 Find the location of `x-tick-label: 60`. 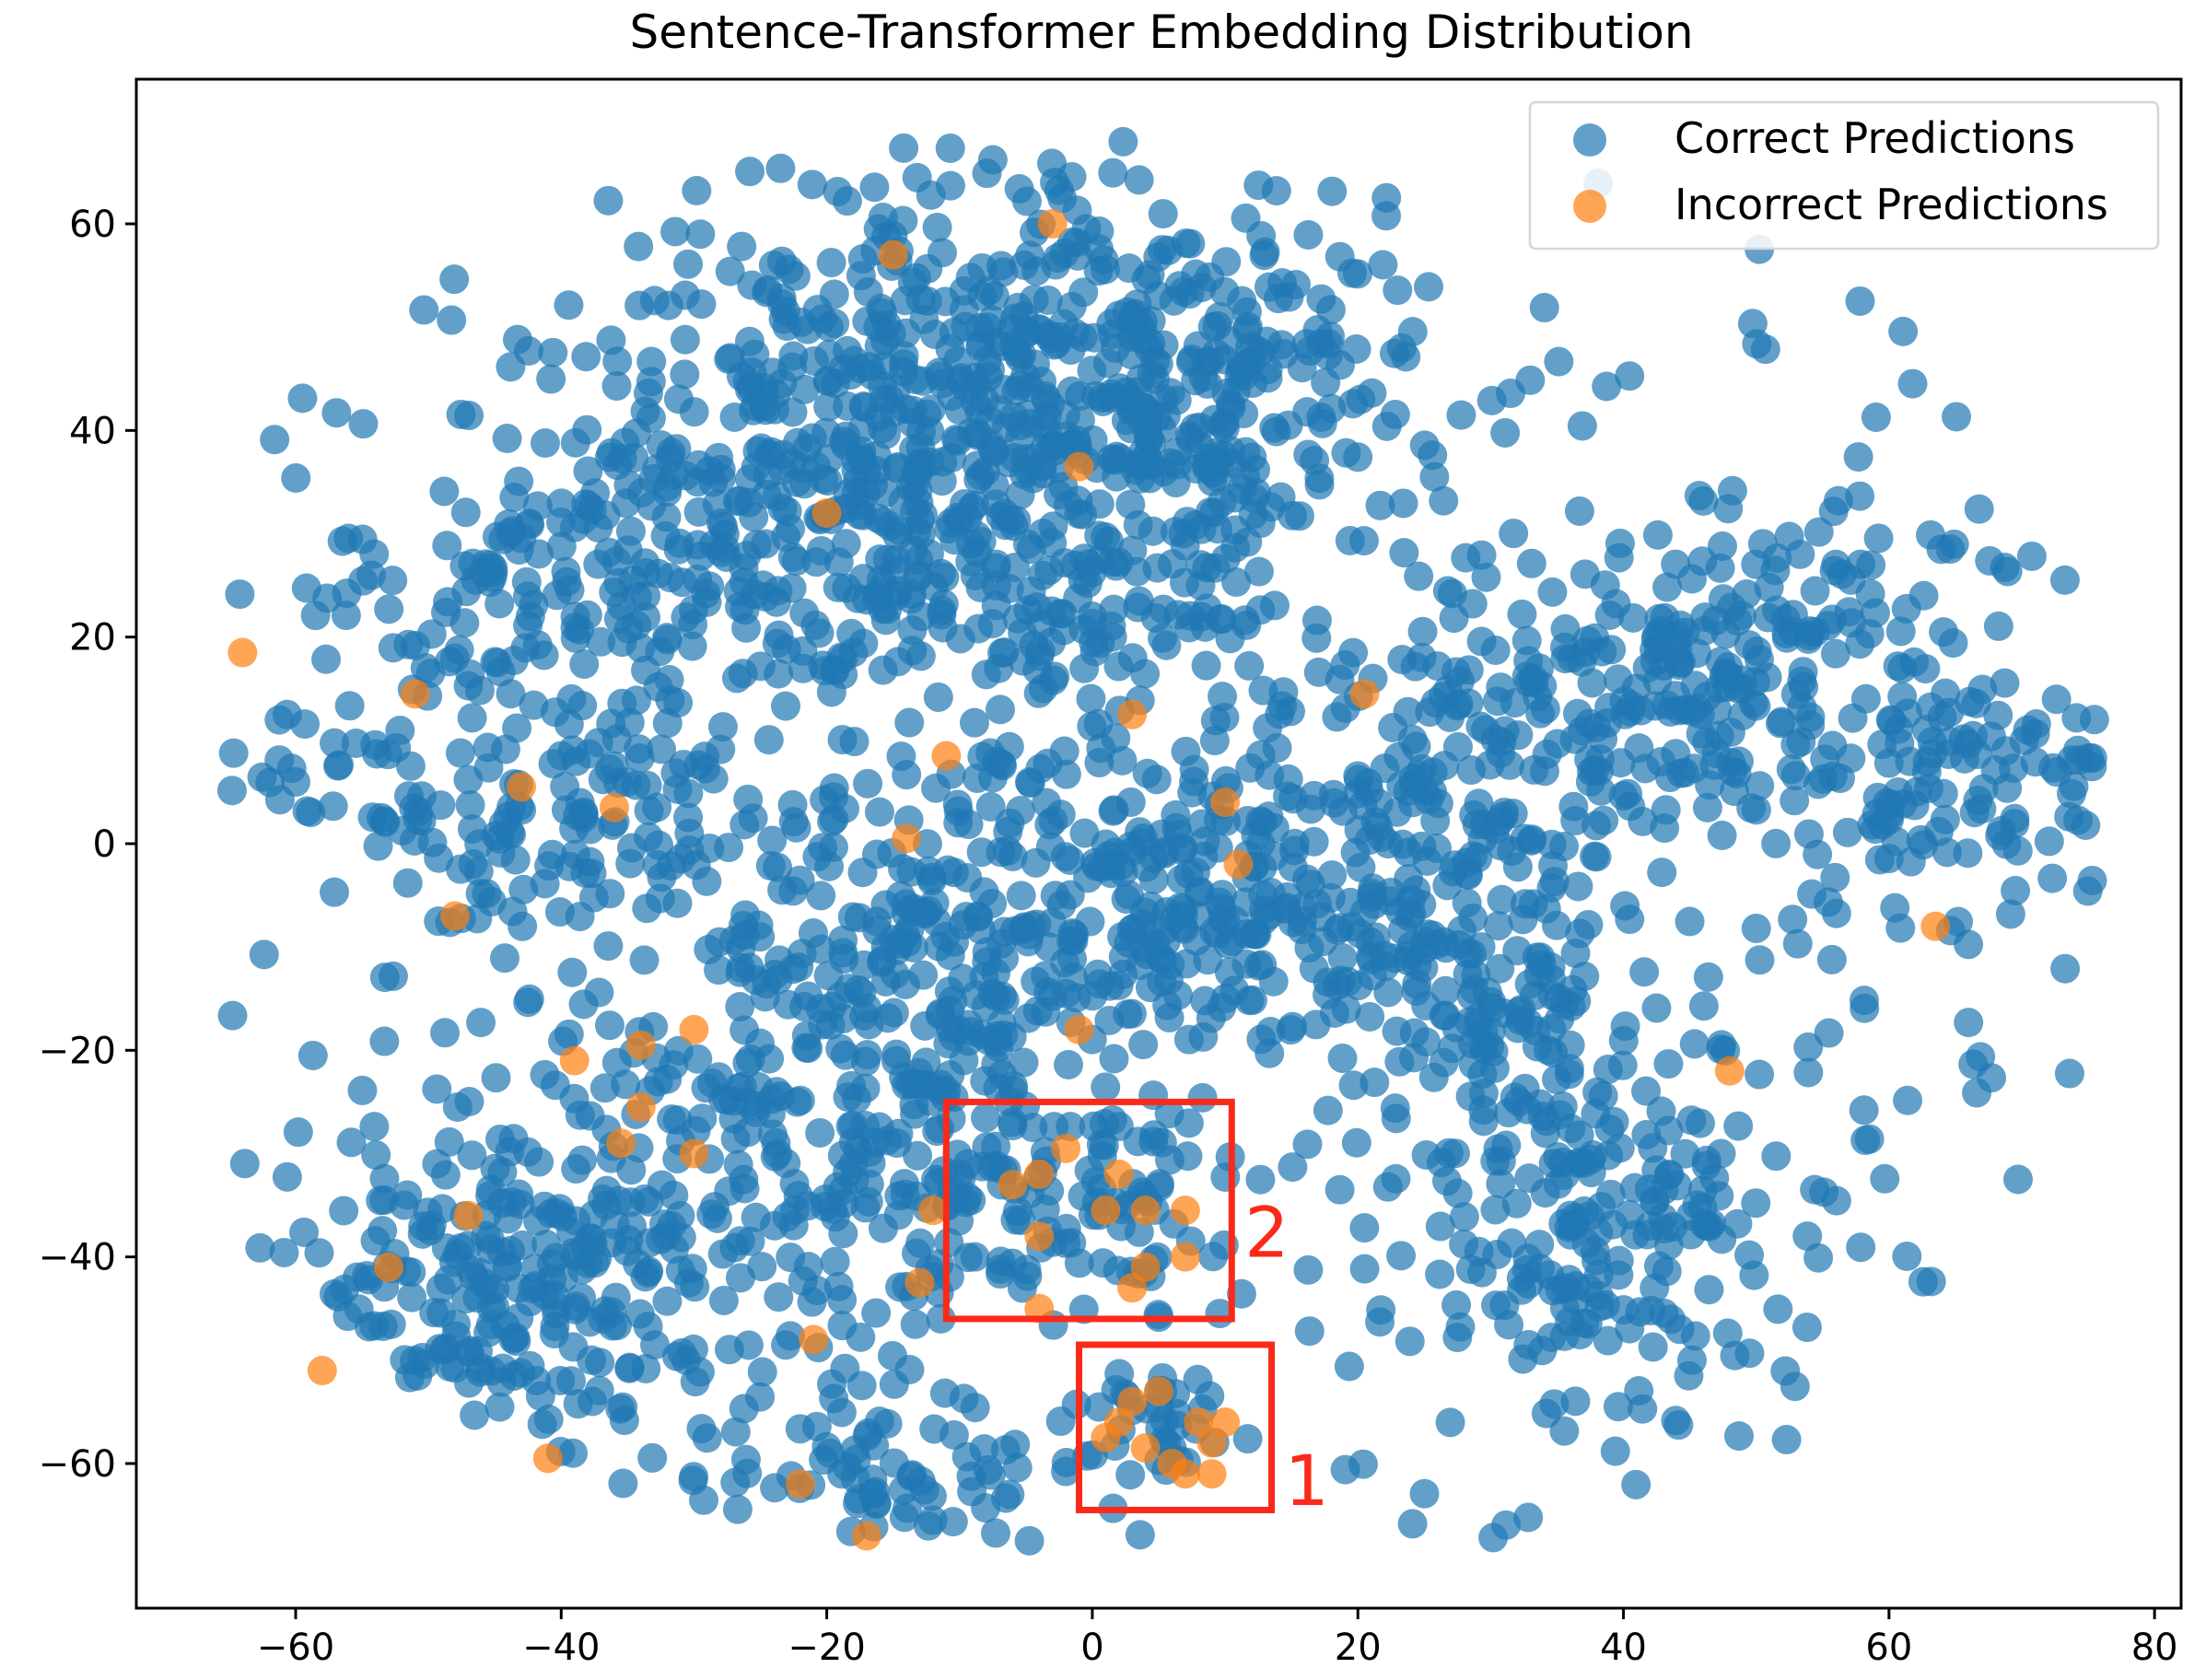

x-tick-label: 60 is located at coordinates (1888, 1648).